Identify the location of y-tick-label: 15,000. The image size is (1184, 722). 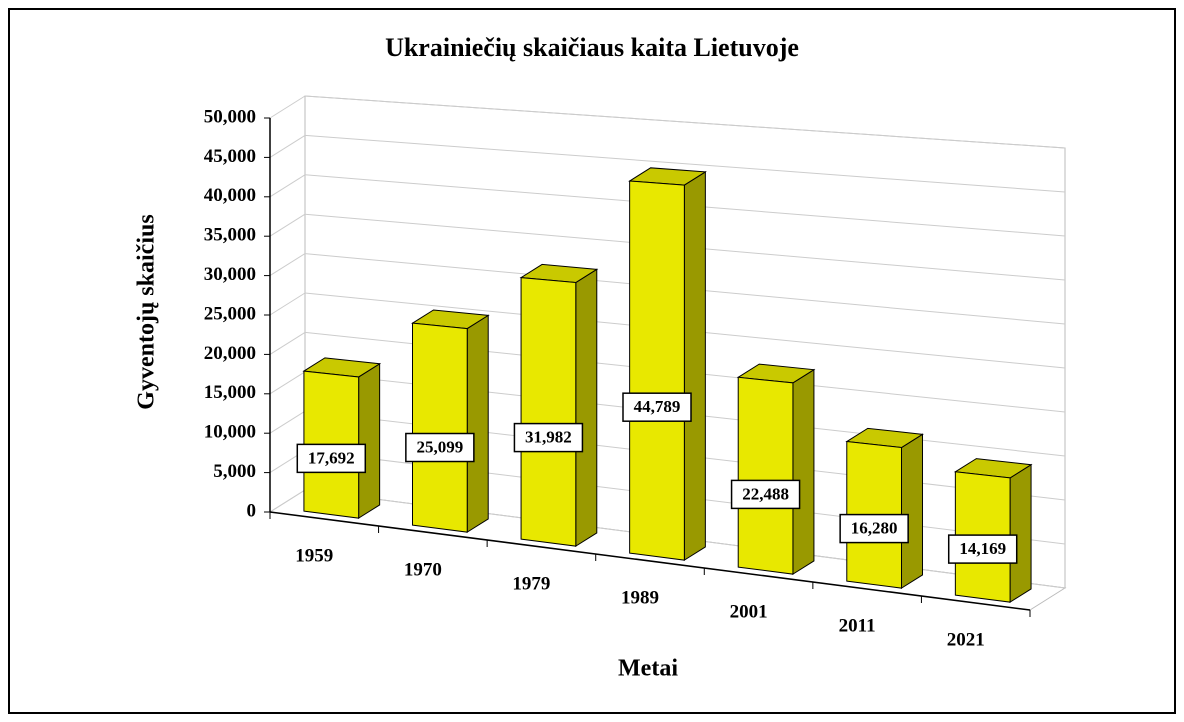
(230, 392).